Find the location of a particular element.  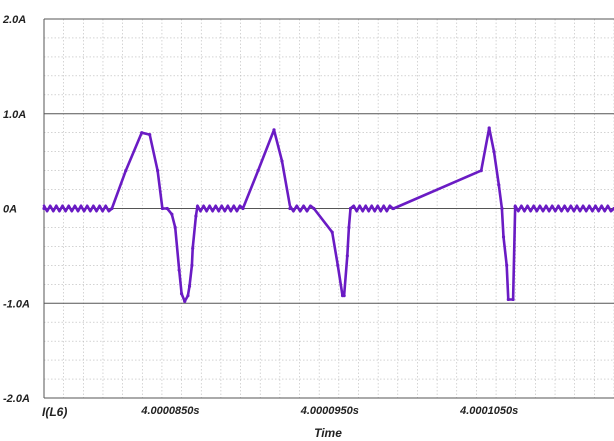

y-tick-label: -1.0A is located at coordinates (16, 304).